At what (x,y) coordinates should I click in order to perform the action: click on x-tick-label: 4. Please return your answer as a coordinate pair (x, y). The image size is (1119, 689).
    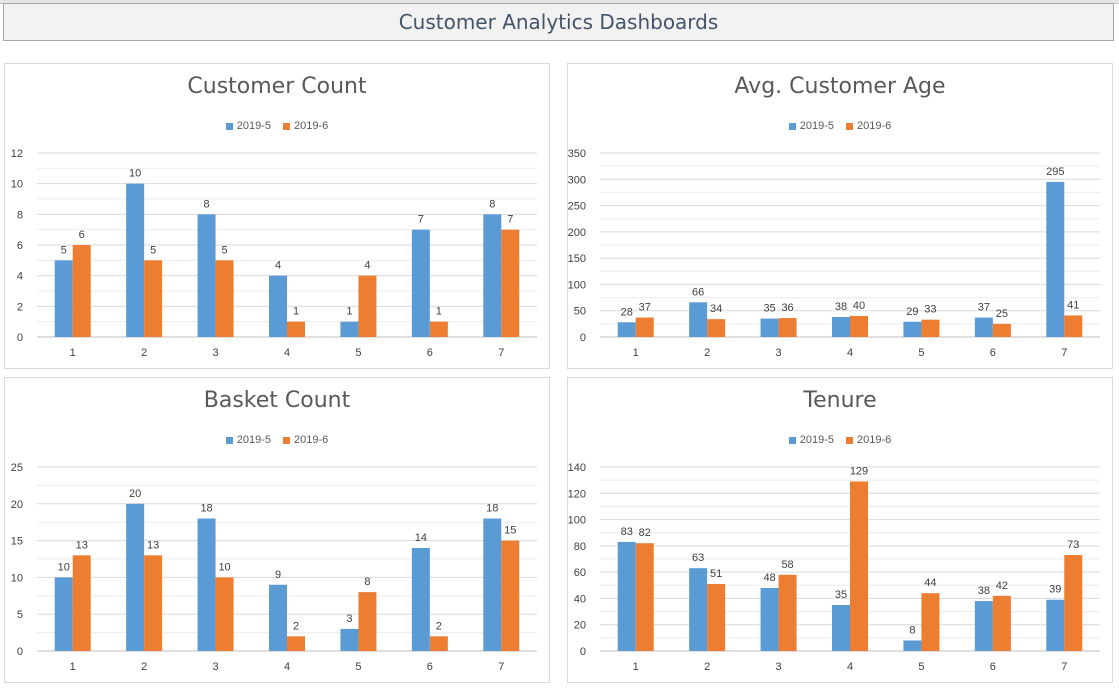
    Looking at the image, I should click on (850, 667).